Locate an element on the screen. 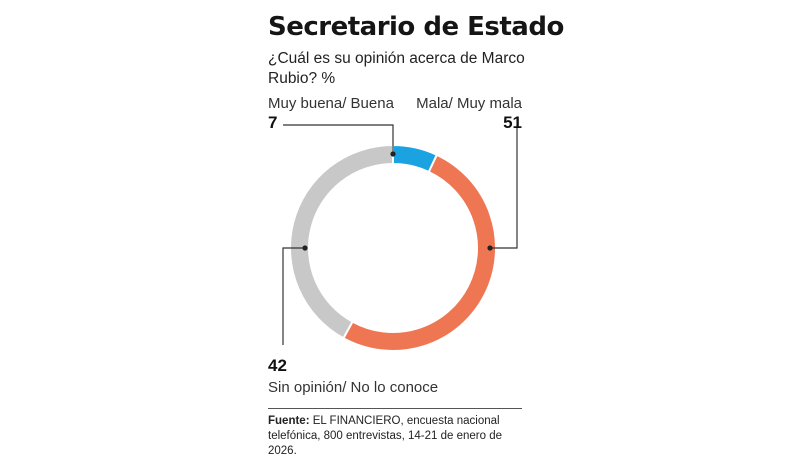  slice-label-none: Sin opinión/ No lo conoce is located at coordinates (353, 387).